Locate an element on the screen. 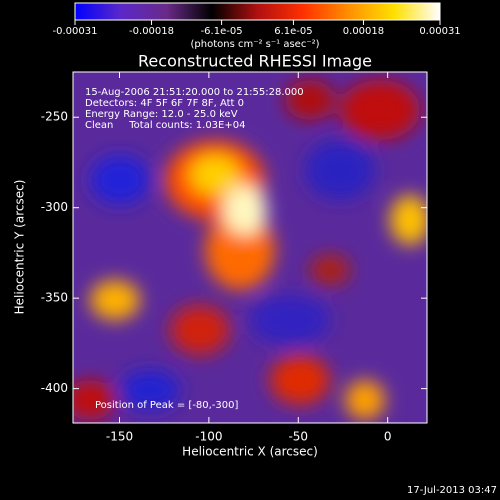 This screenshot has height=500, width=500. peak-label: Position of Peak = [-80,-300] is located at coordinates (167, 405).